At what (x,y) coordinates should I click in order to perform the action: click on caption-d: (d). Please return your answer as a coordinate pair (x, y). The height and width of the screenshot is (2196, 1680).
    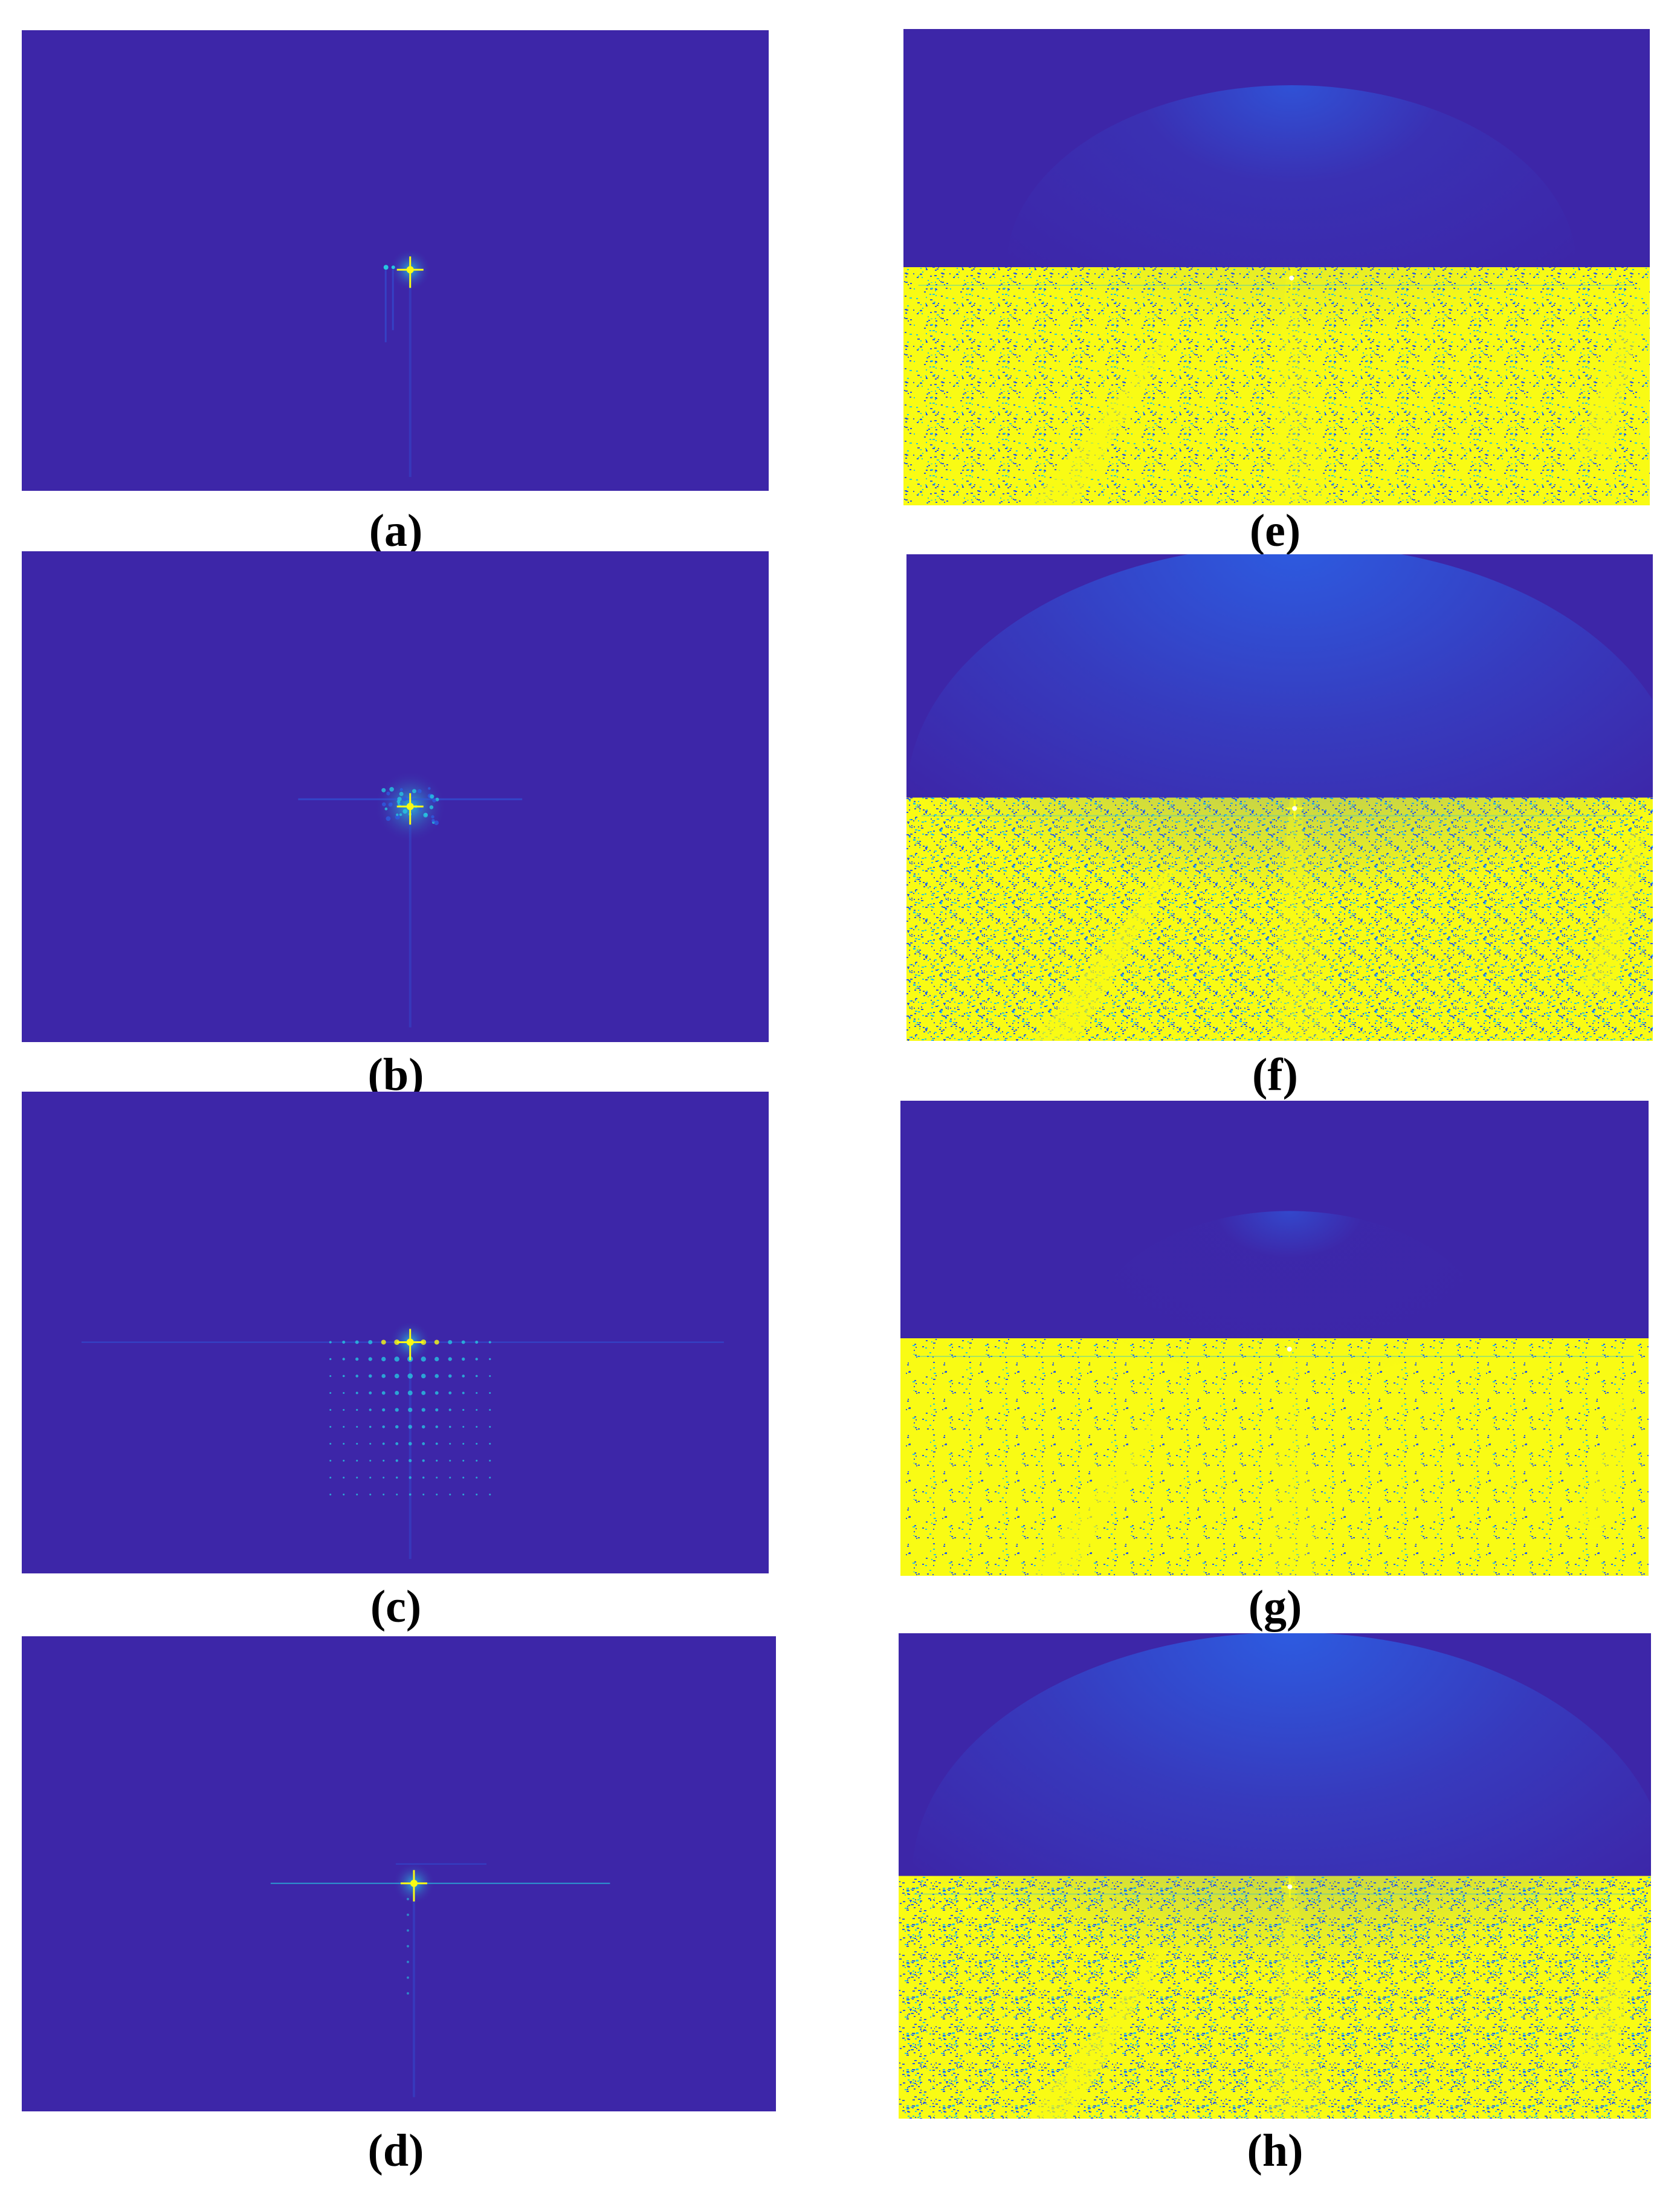
    Looking at the image, I should click on (395, 2150).